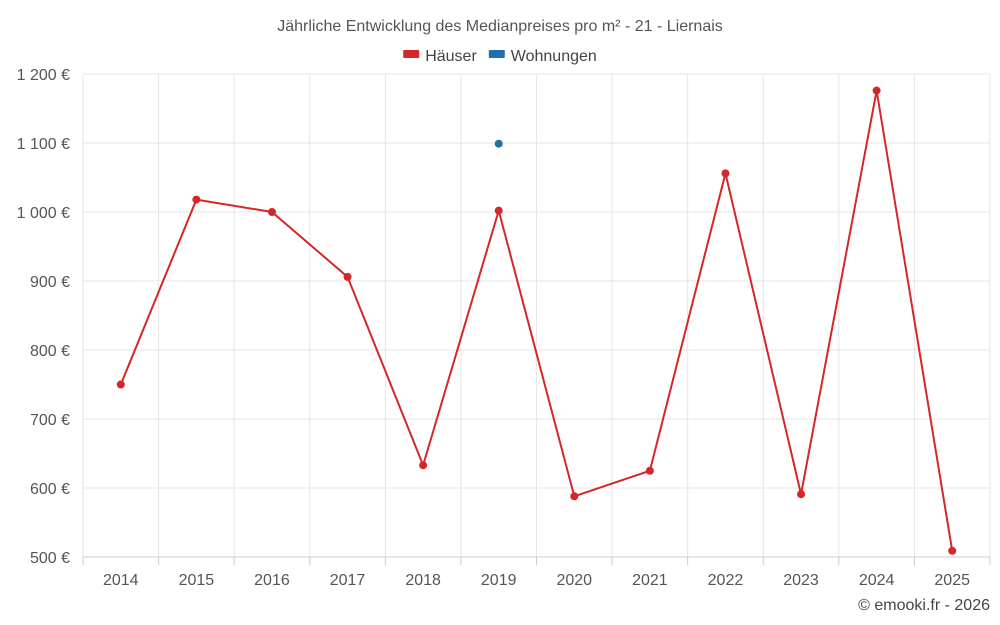 This screenshot has height=625, width=1000. Describe the element at coordinates (43, 75) in the screenshot. I see `y-tick-label: 1 200 €` at that location.